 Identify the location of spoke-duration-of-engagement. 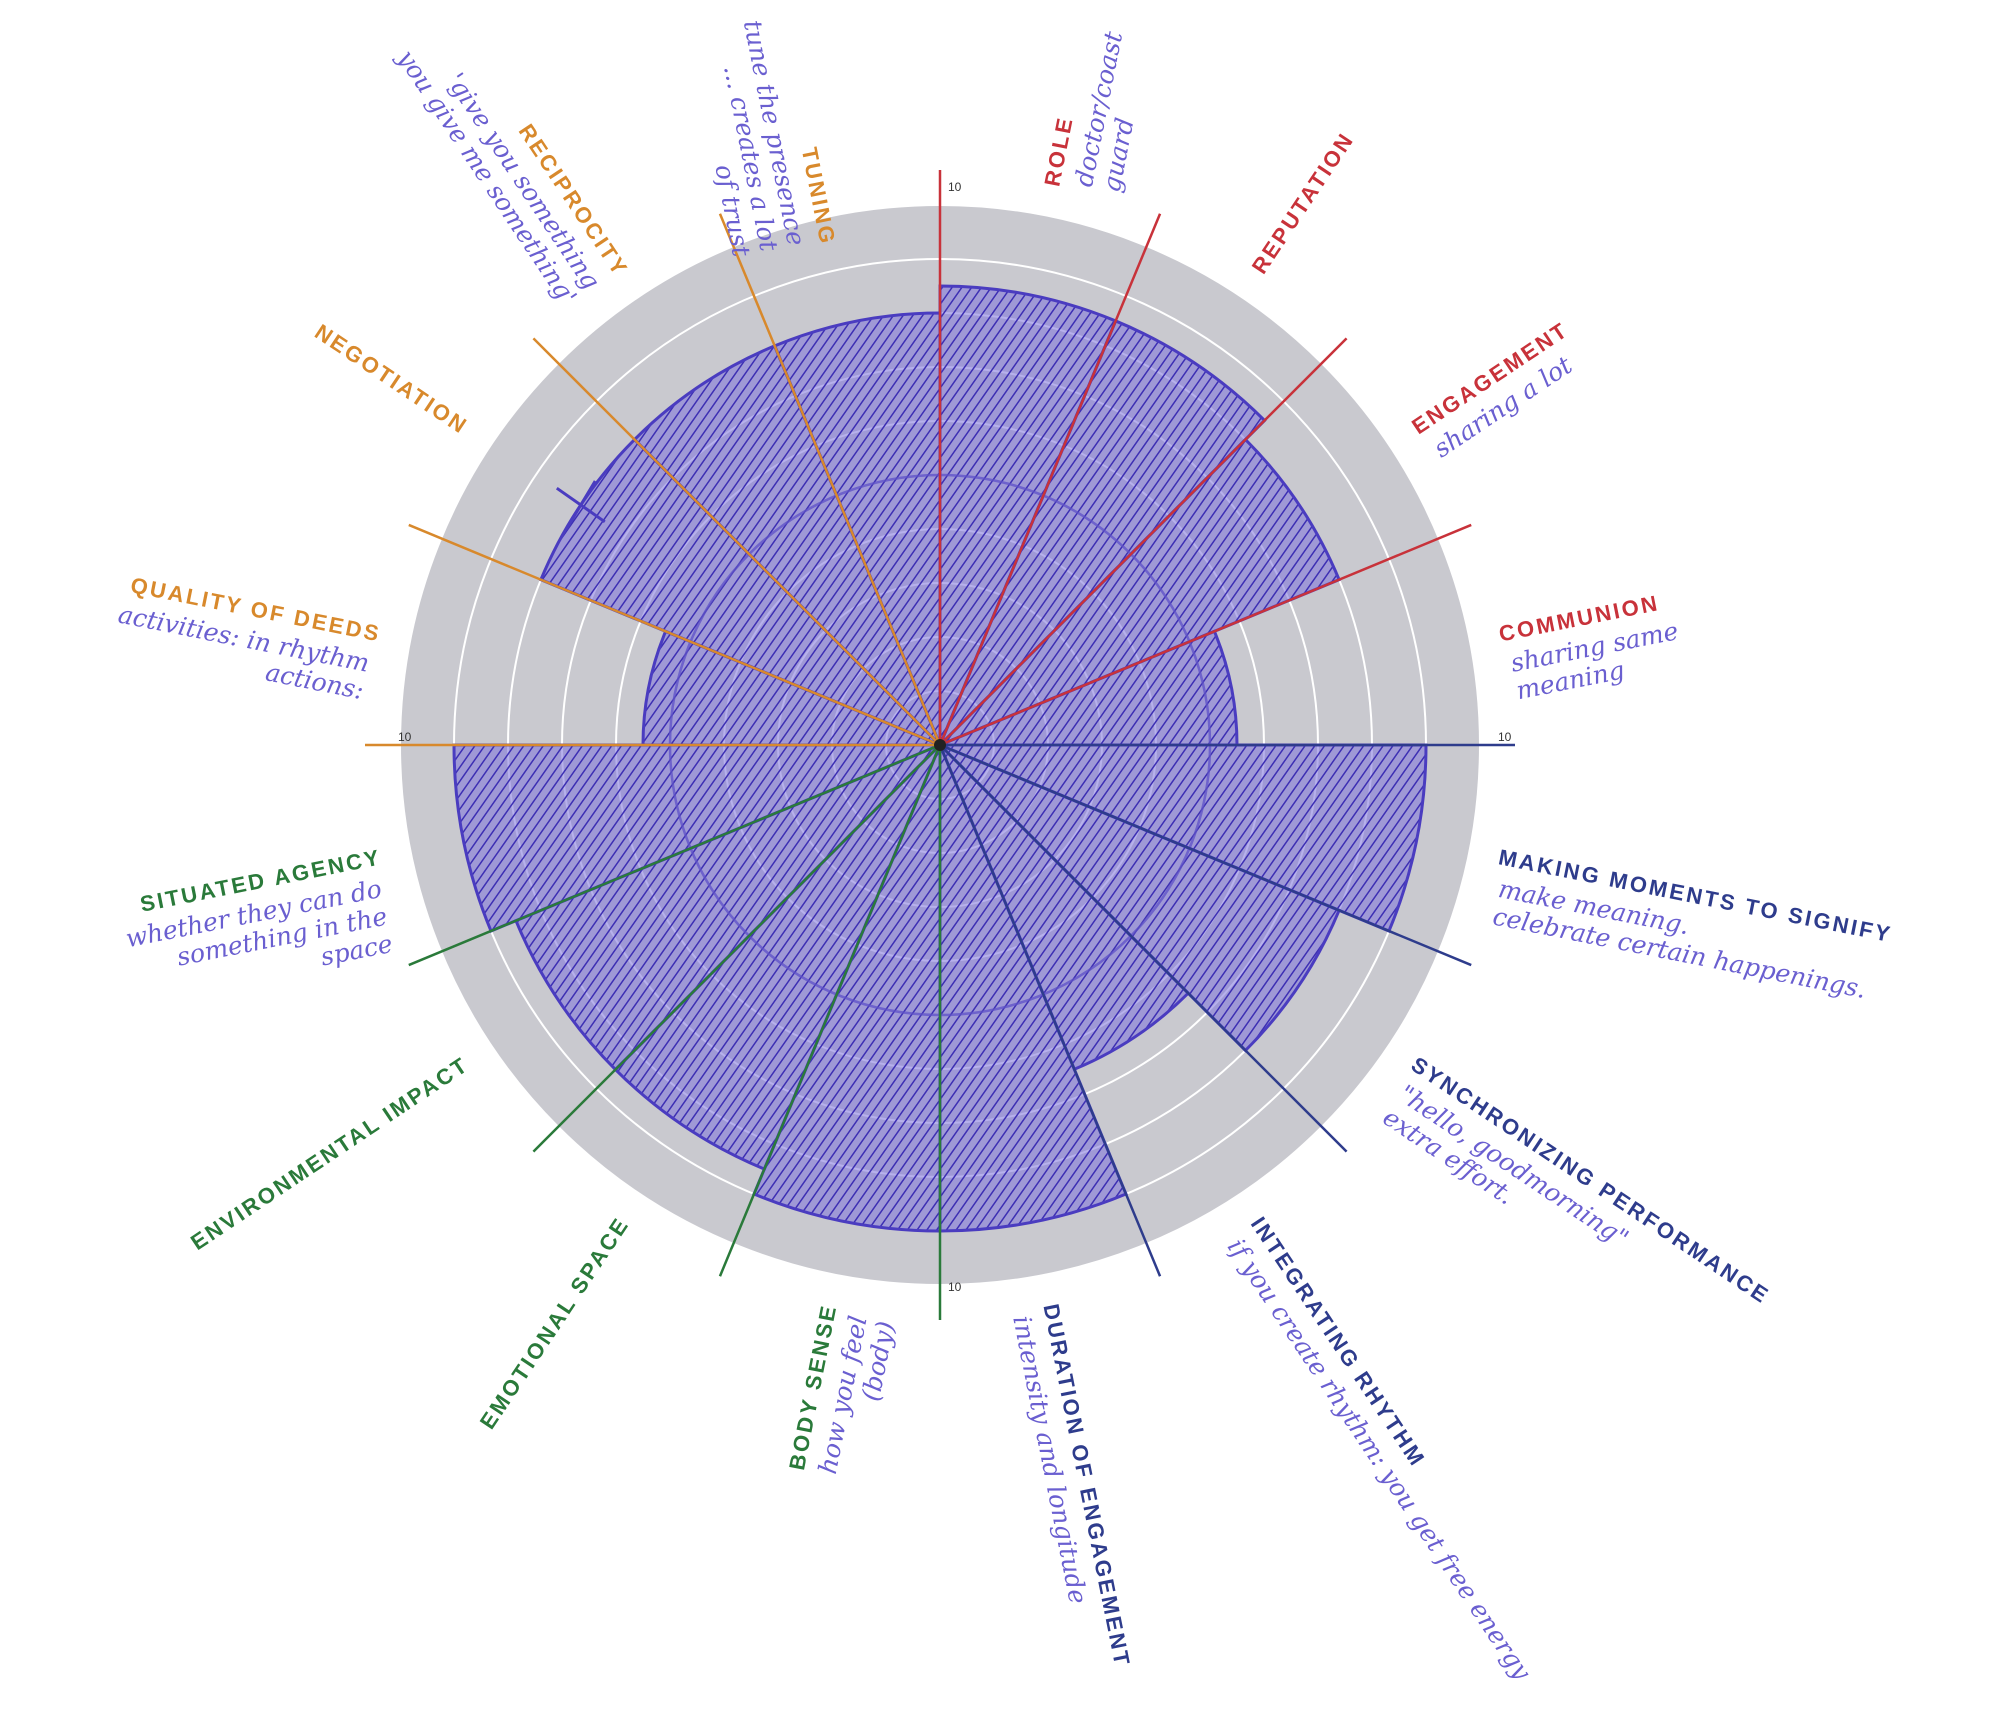
(1050, 1010).